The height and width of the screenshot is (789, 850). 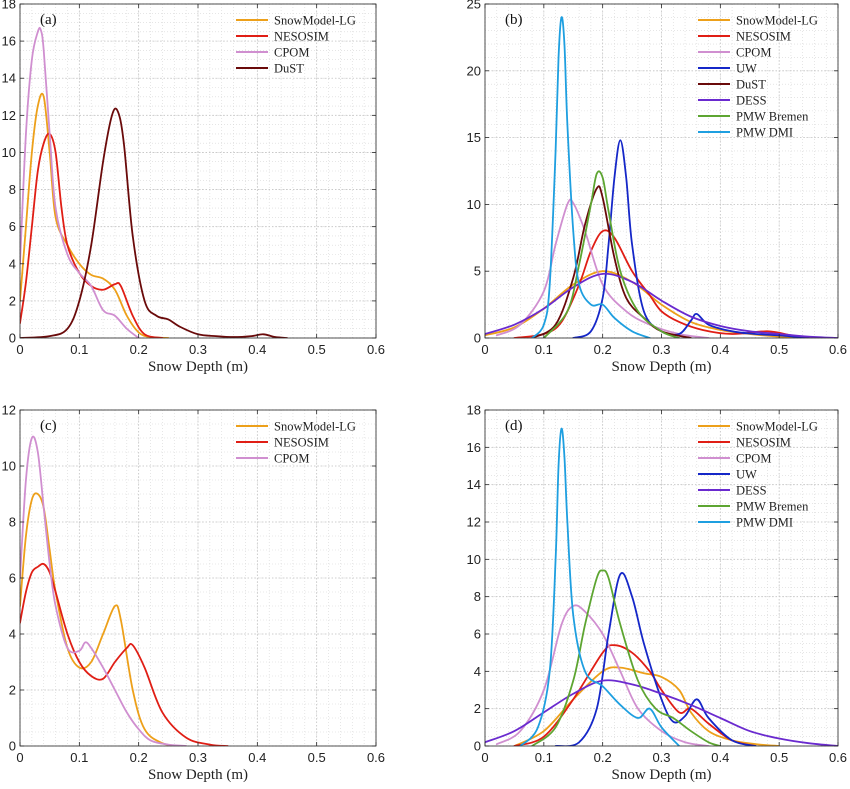 I want to click on legend: SnowModel-LG NESOSIM CPOM DuST, so click(x=296, y=45).